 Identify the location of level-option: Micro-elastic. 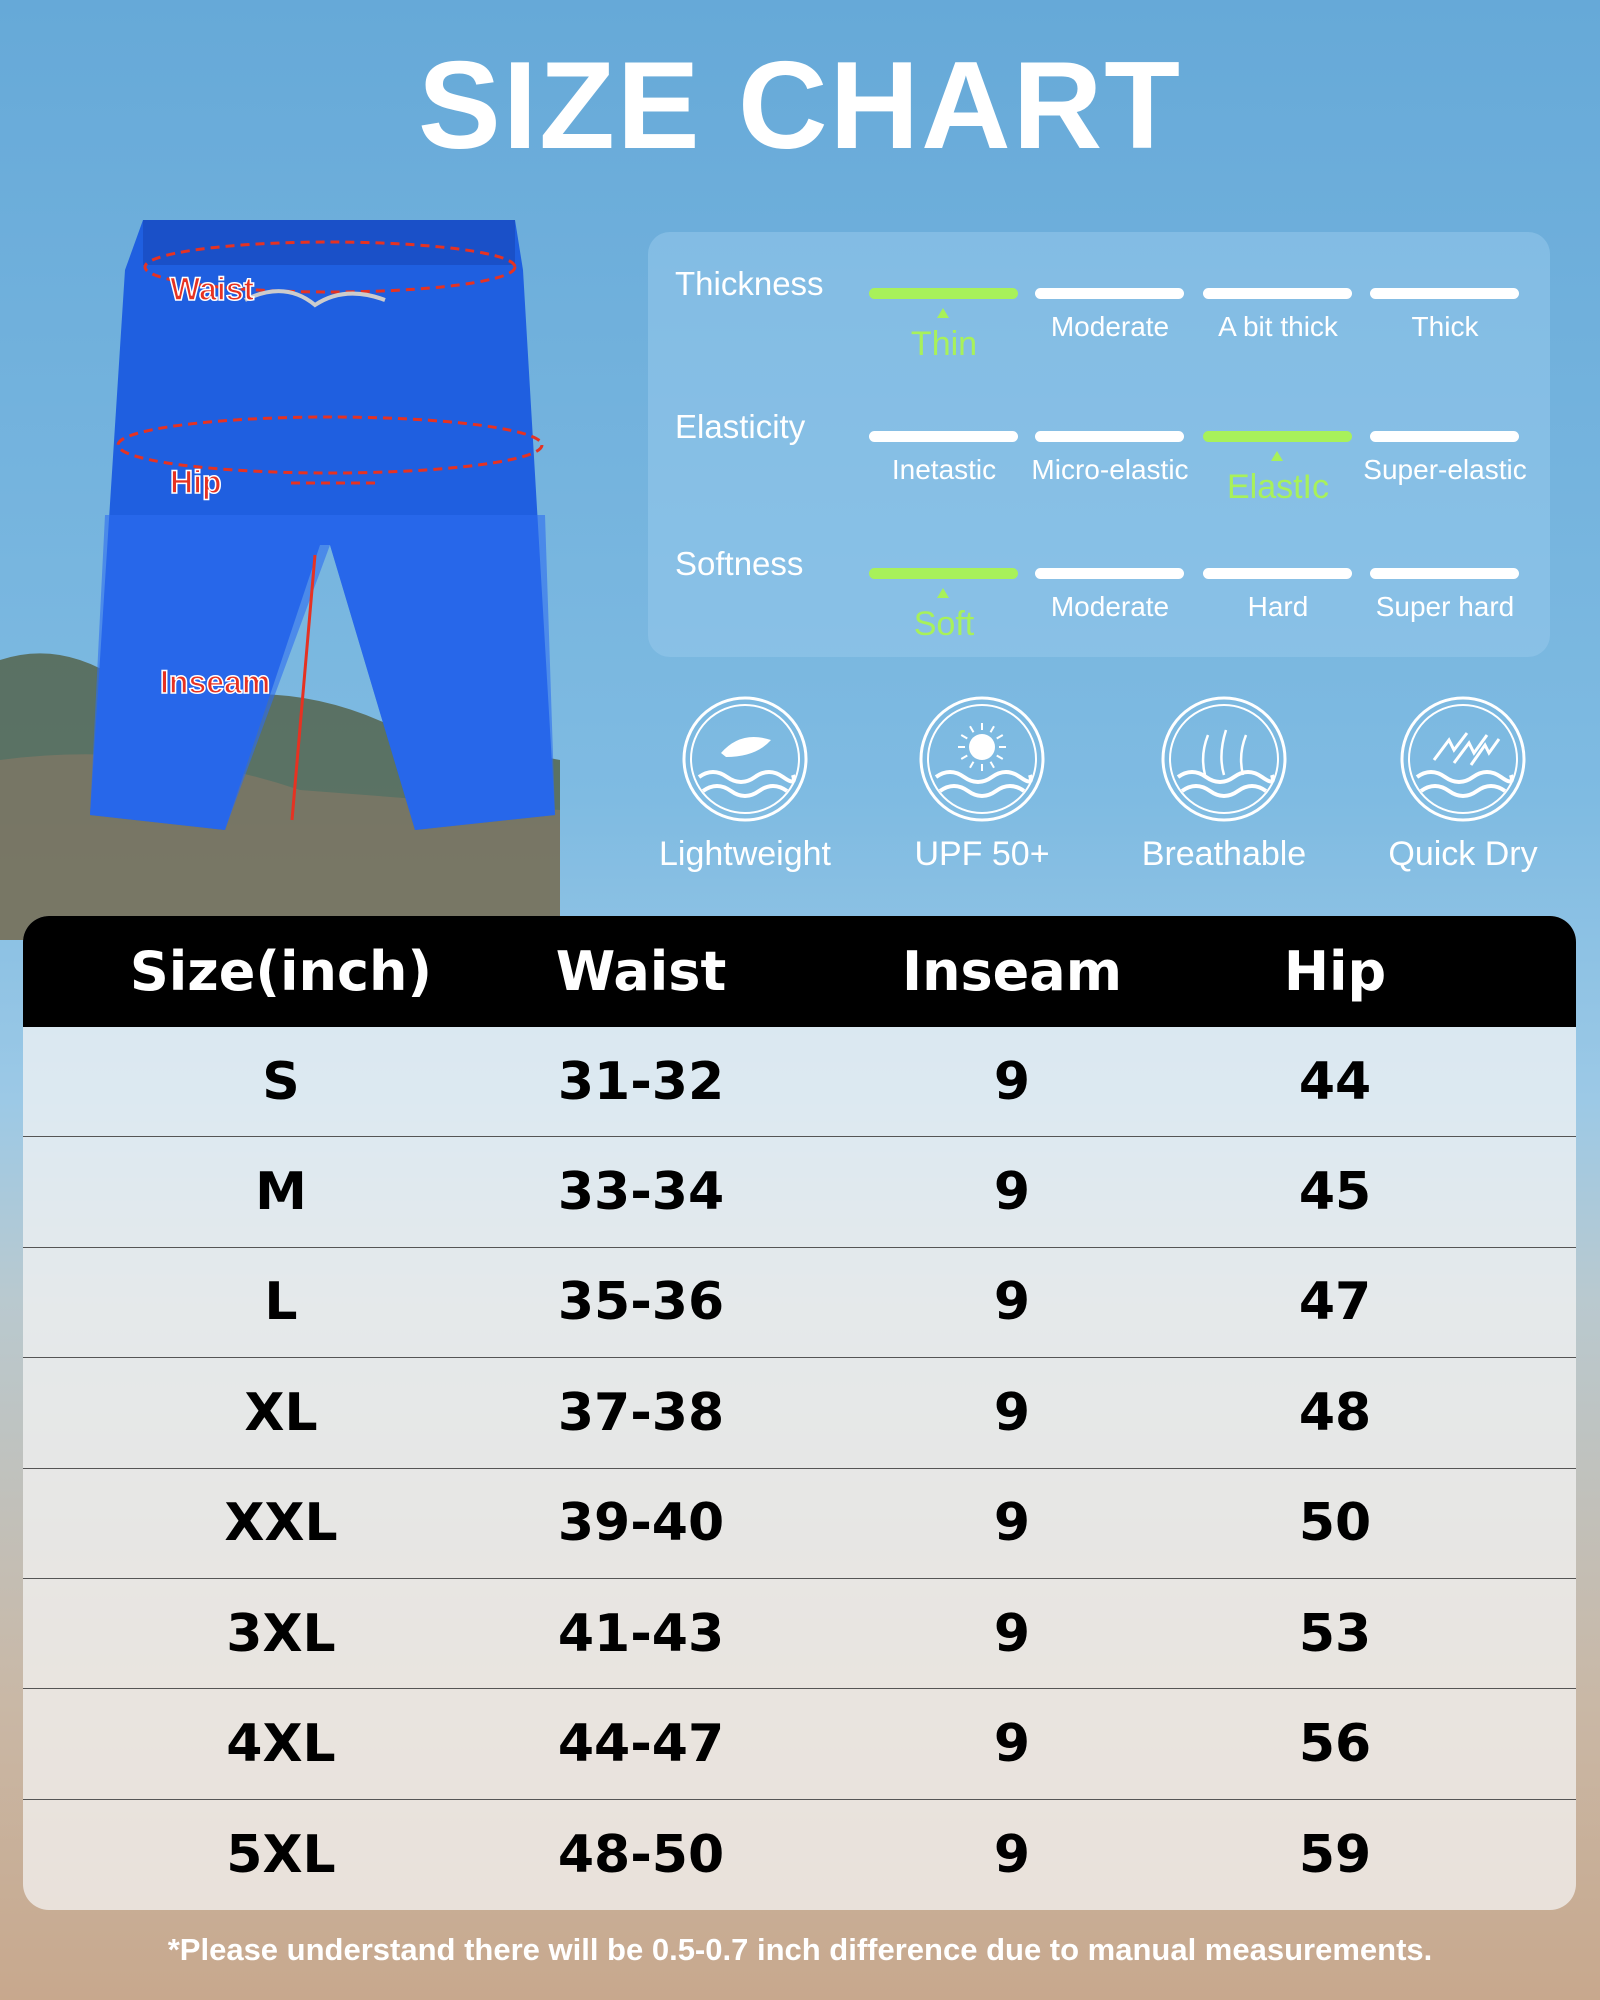
(1110, 469).